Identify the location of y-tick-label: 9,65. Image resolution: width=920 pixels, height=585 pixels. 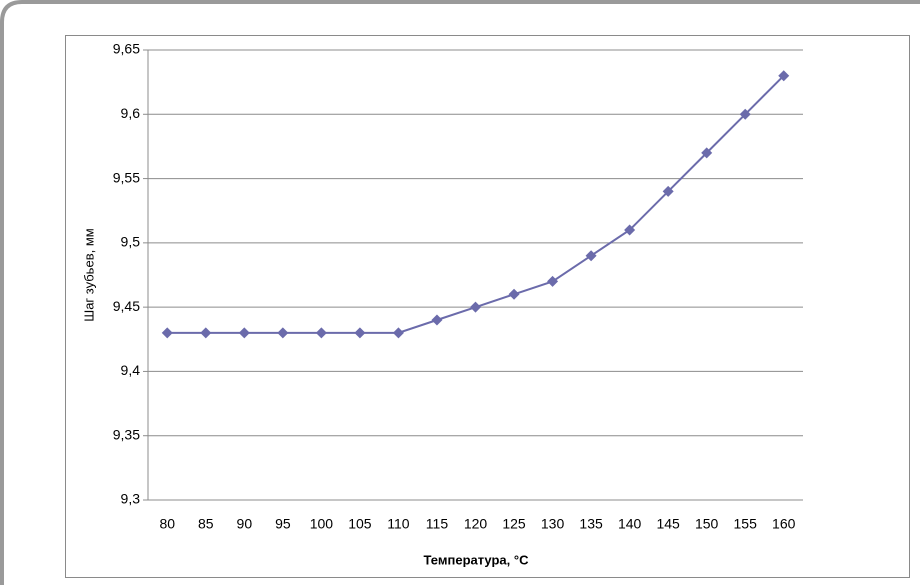
(126, 49).